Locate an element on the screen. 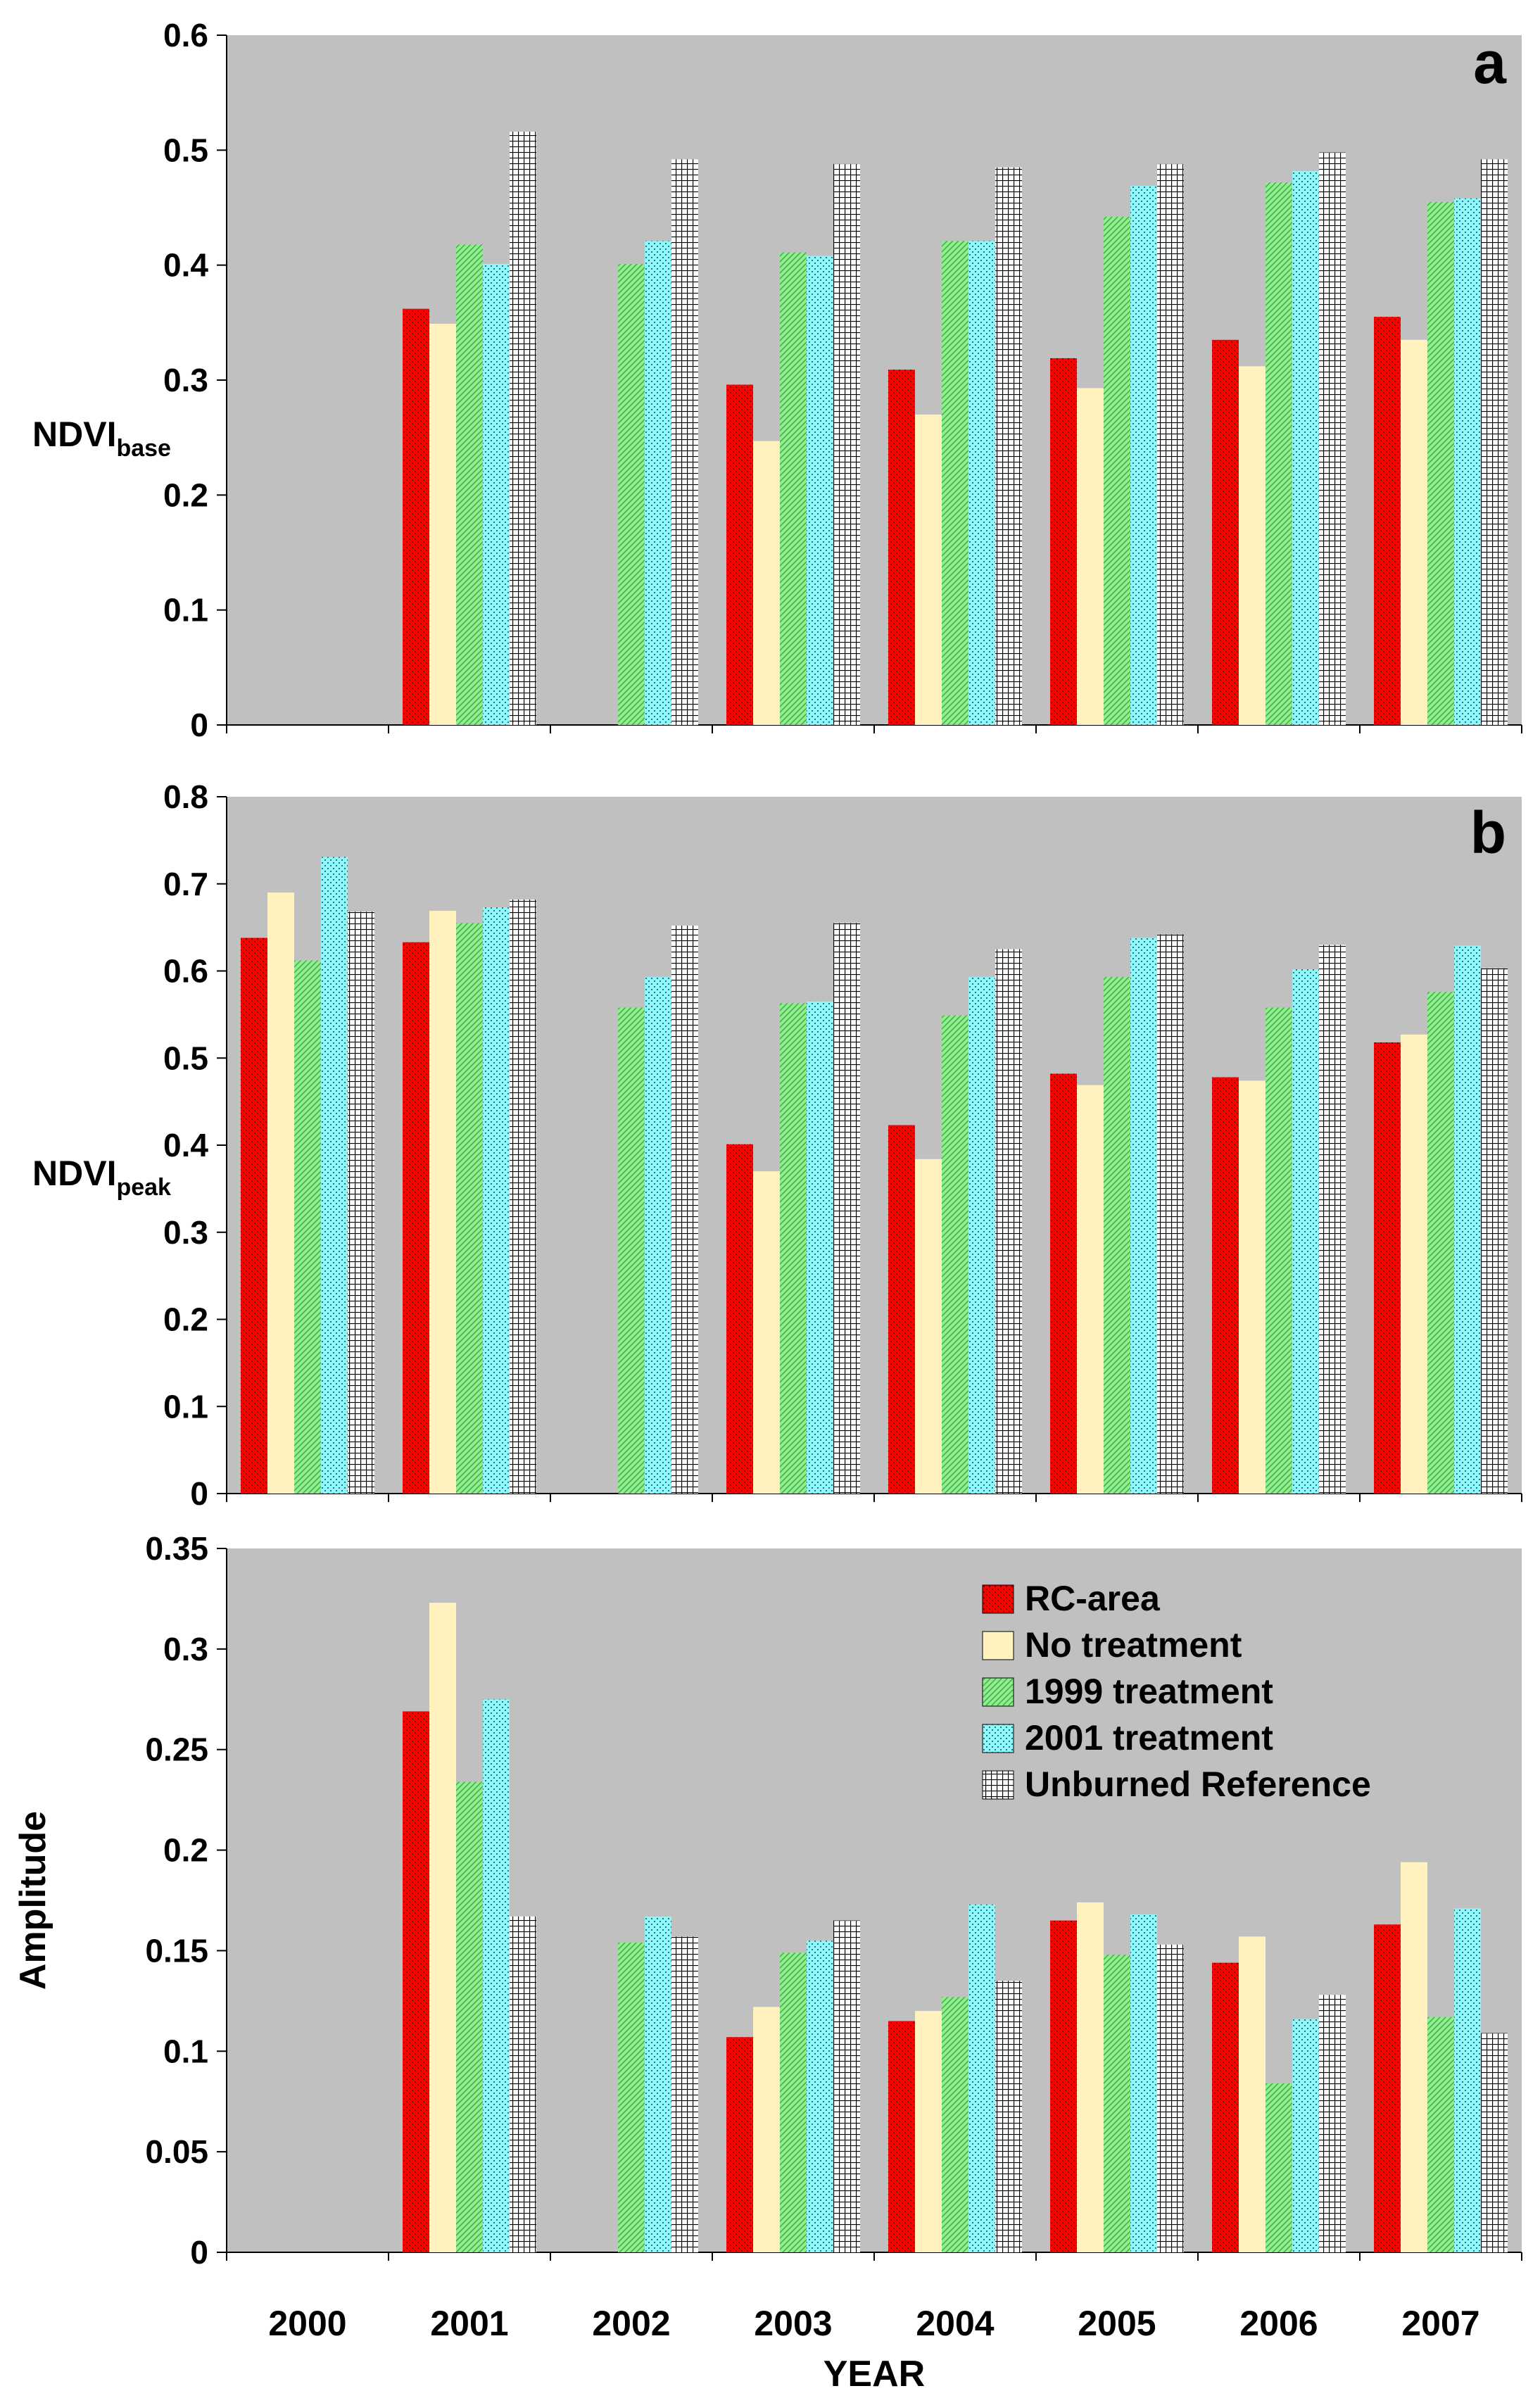 The image size is (1540, 2398). legend-label: No treatment is located at coordinates (1133, 1645).